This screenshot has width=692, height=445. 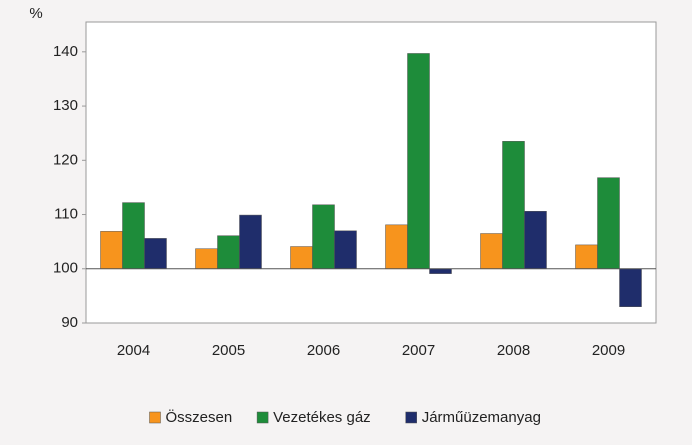 What do you see at coordinates (199, 417) in the screenshot?
I see `legend-label: Összesen` at bounding box center [199, 417].